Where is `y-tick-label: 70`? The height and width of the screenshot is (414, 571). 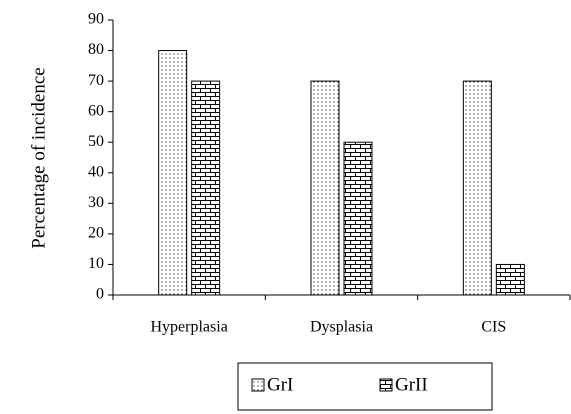
y-tick-label: 70 is located at coordinates (96, 80).